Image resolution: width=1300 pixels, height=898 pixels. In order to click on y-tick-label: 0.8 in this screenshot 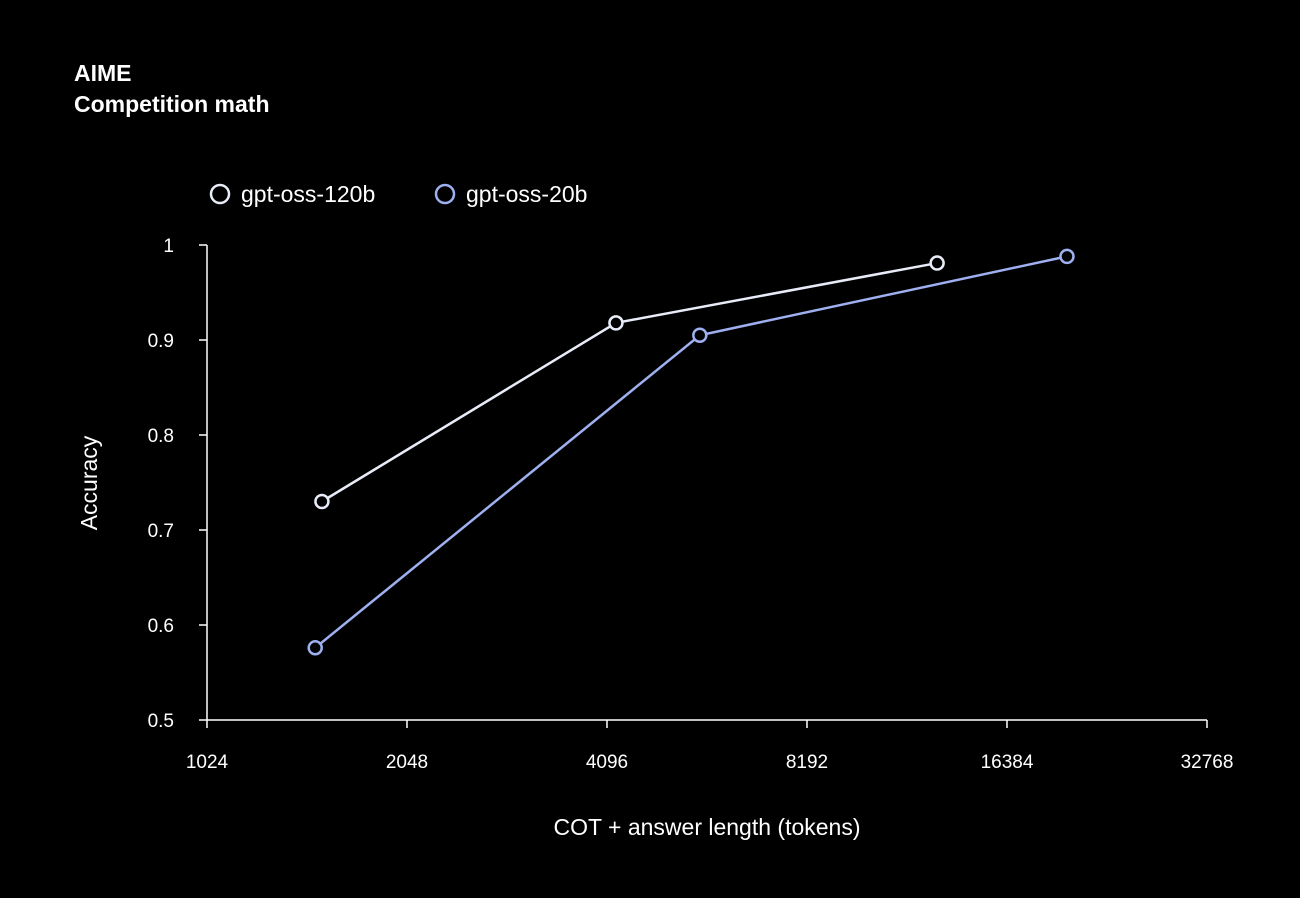, I will do `click(161, 436)`.